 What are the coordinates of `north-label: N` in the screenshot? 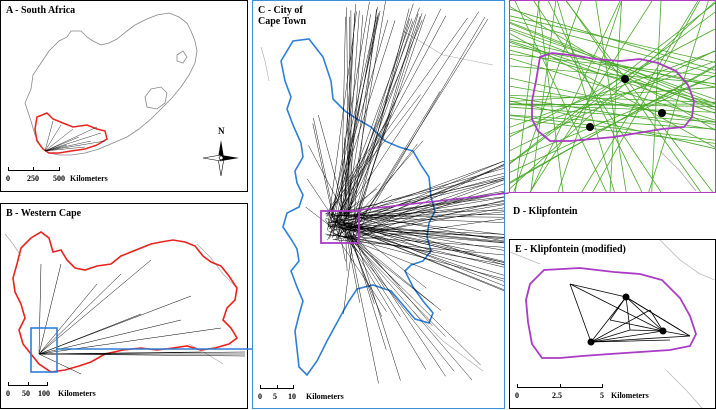 It's located at (221, 131).